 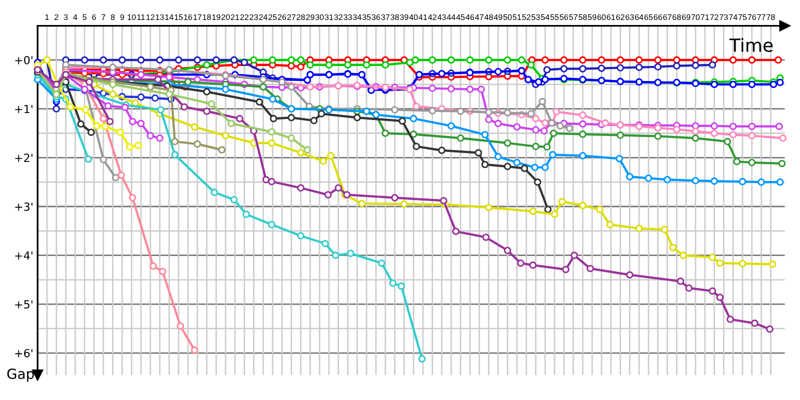 What do you see at coordinates (47, 17) in the screenshot?
I see `x-tick-label: 1` at bounding box center [47, 17].